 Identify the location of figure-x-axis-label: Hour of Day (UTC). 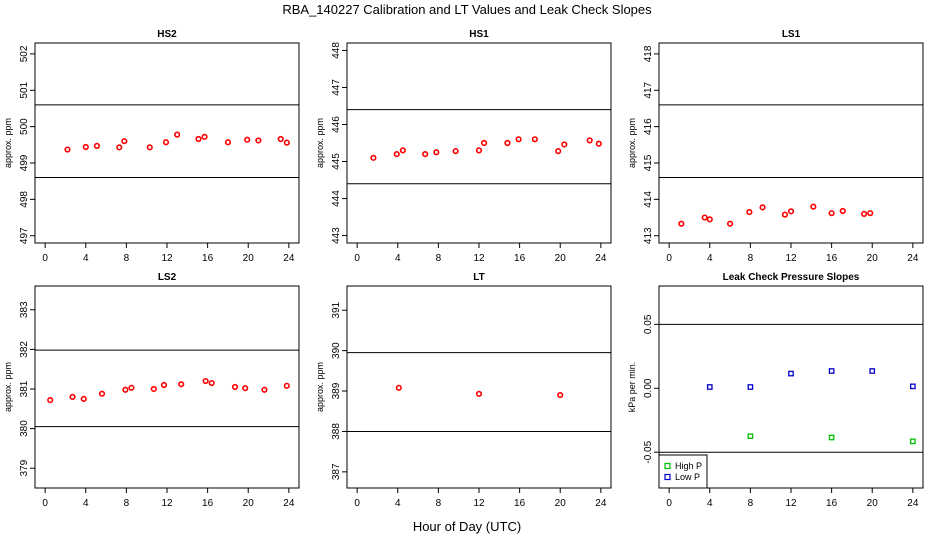
(467, 526).